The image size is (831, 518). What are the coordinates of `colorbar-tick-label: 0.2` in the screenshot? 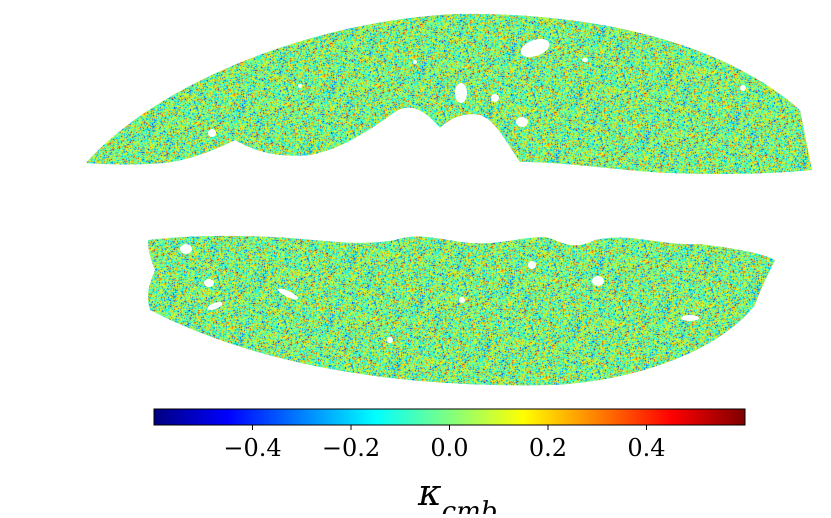 It's located at (548, 448).